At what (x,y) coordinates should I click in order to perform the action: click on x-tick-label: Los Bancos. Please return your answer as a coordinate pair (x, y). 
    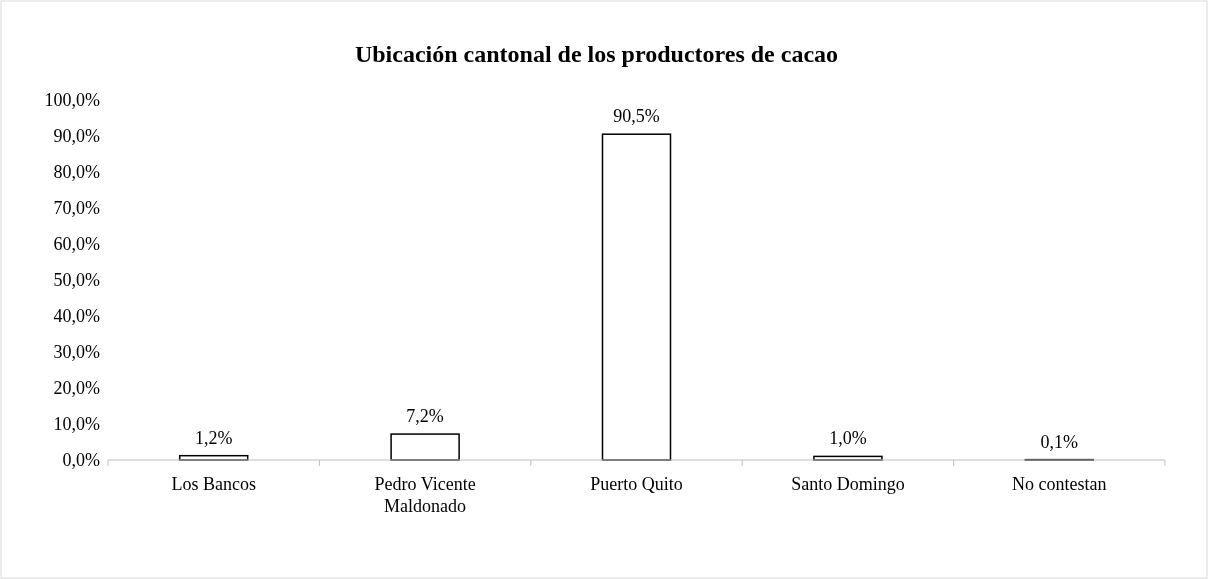
    Looking at the image, I should click on (213, 484).